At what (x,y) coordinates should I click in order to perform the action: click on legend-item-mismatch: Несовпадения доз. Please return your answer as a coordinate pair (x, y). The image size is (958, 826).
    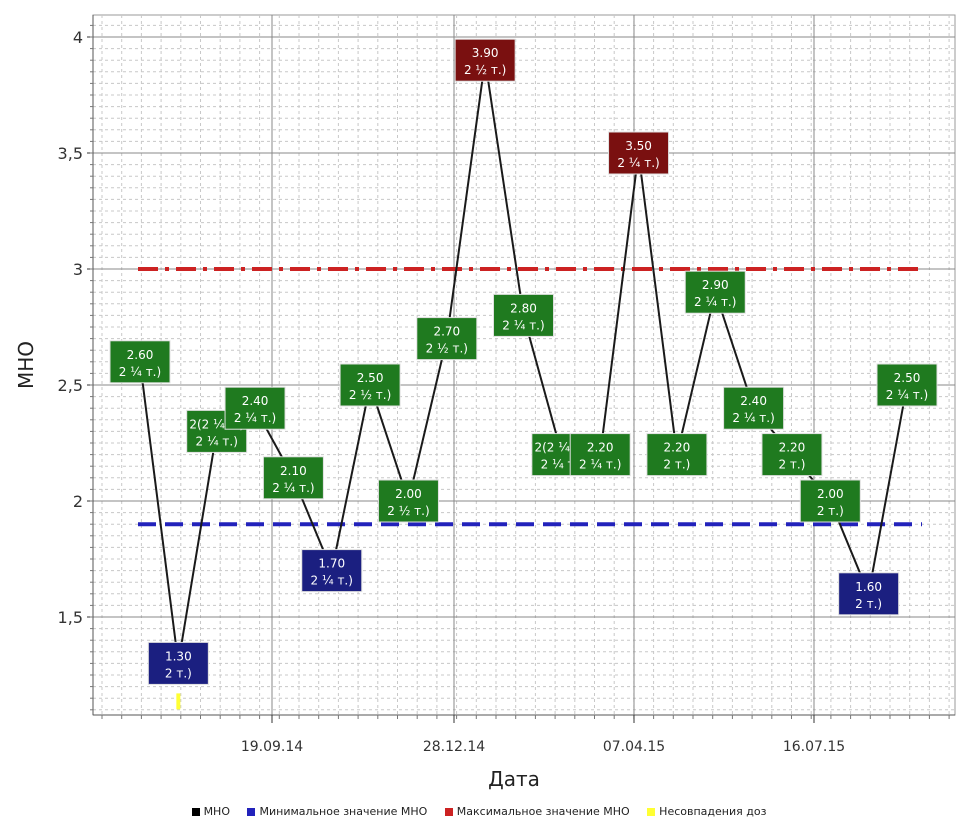
    Looking at the image, I should click on (706, 811).